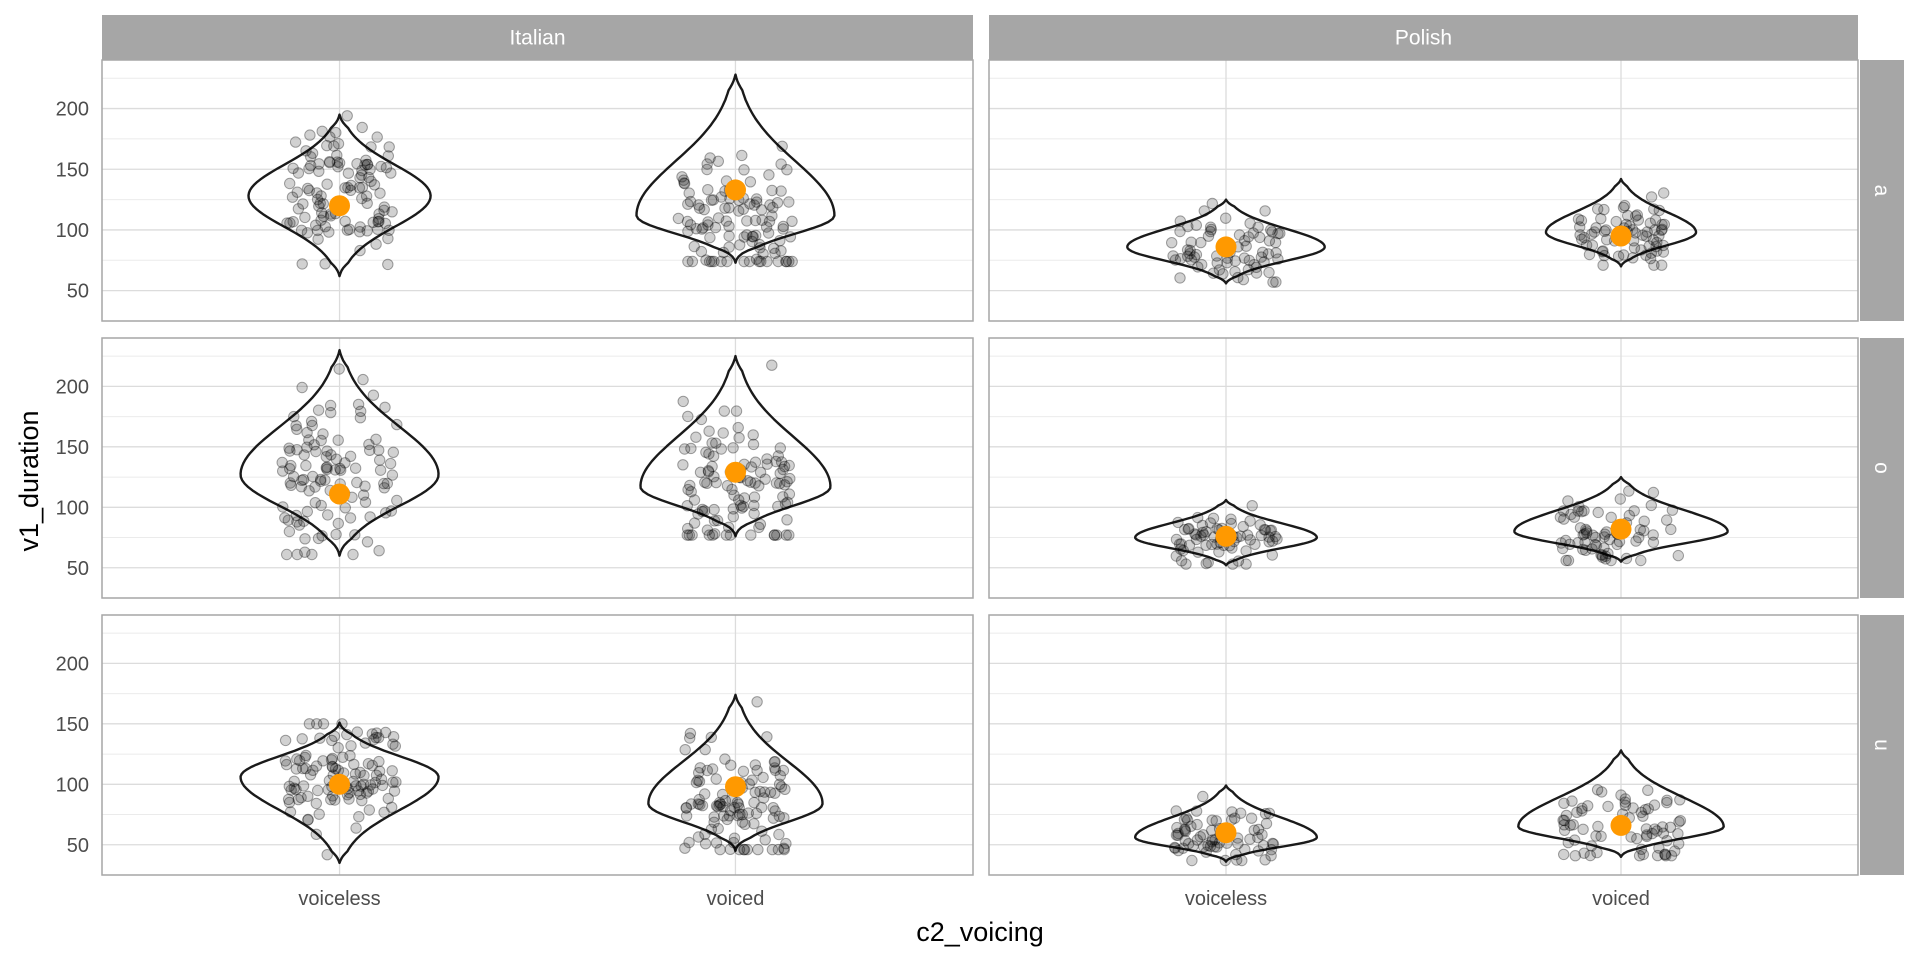 The width and height of the screenshot is (1920, 960). What do you see at coordinates (72, 170) in the screenshot?
I see `y-tick-label: 150` at bounding box center [72, 170].